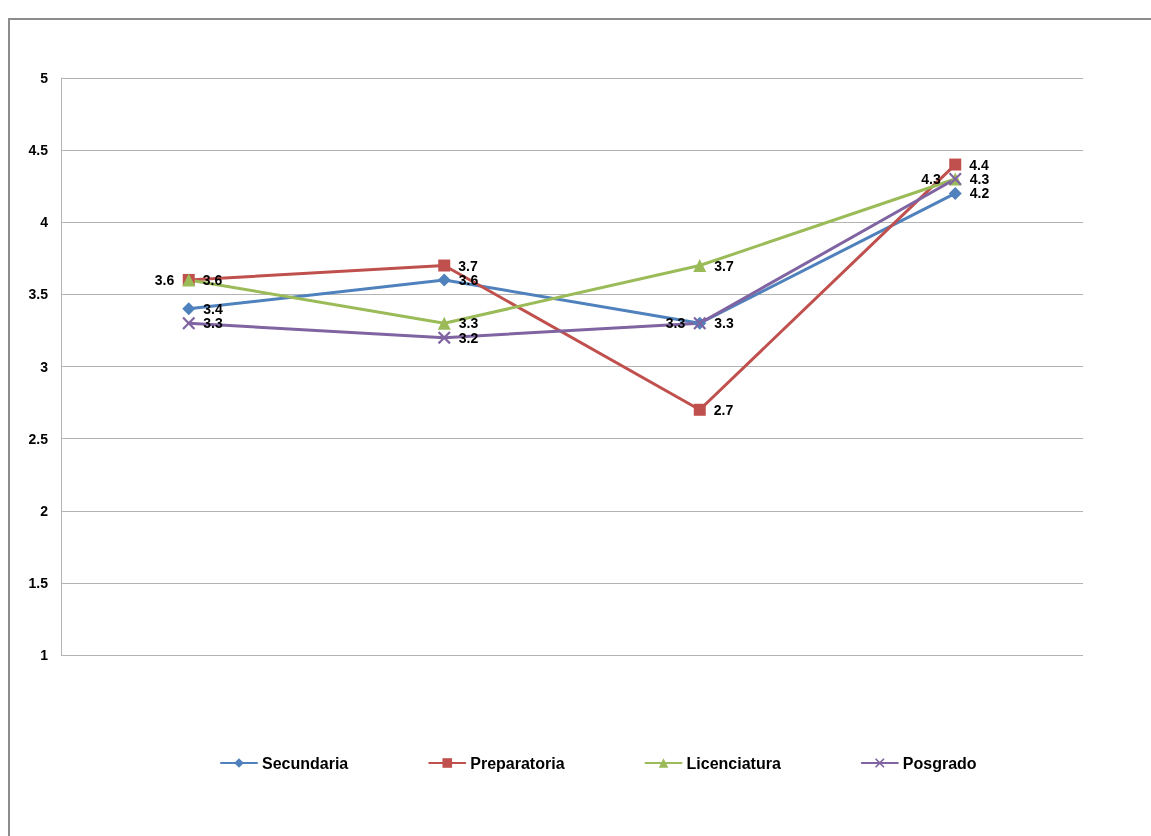  What do you see at coordinates (44, 366) in the screenshot?
I see `y-tick-label: 3` at bounding box center [44, 366].